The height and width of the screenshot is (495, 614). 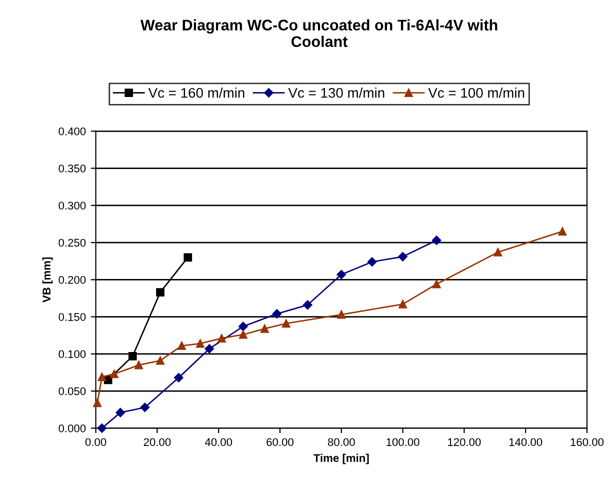 I want to click on x-tick-label: 120.00, so click(x=464, y=442).